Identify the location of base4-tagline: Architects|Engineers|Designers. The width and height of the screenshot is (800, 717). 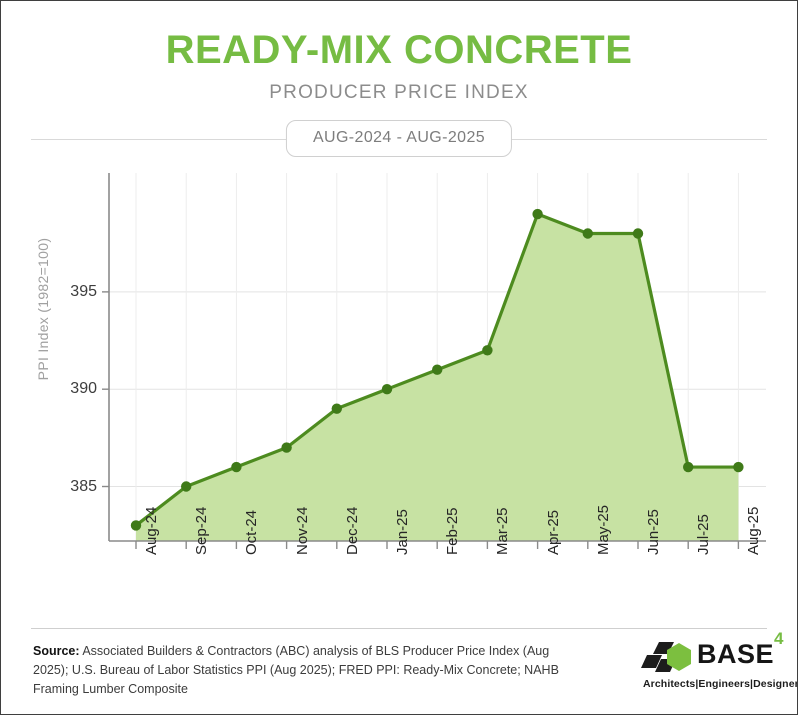
(720, 684).